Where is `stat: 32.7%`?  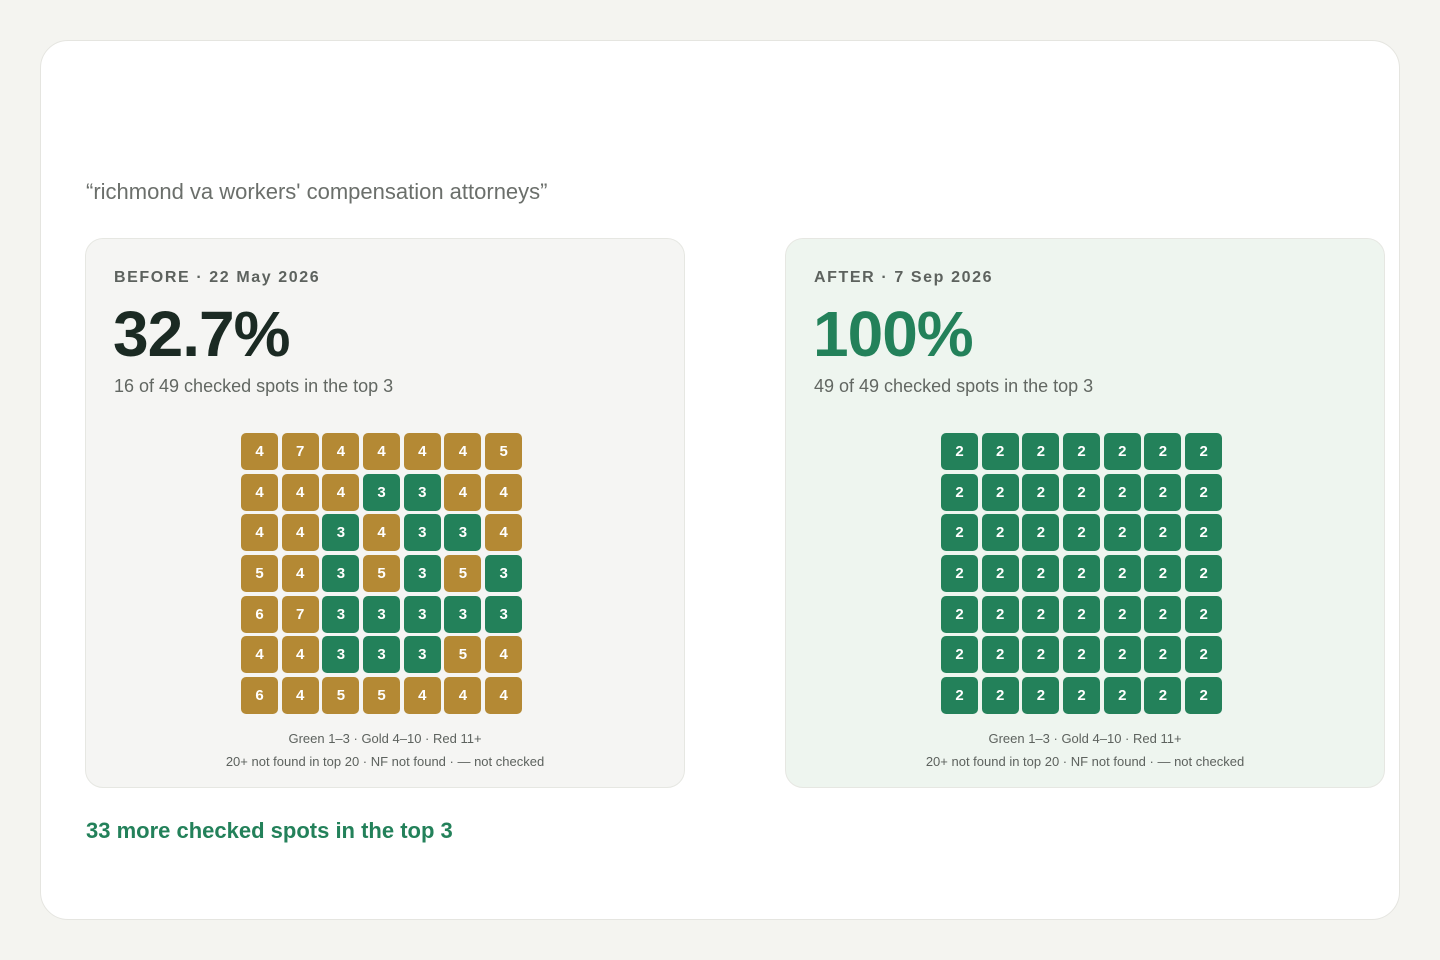
stat: 32.7% is located at coordinates (201, 334).